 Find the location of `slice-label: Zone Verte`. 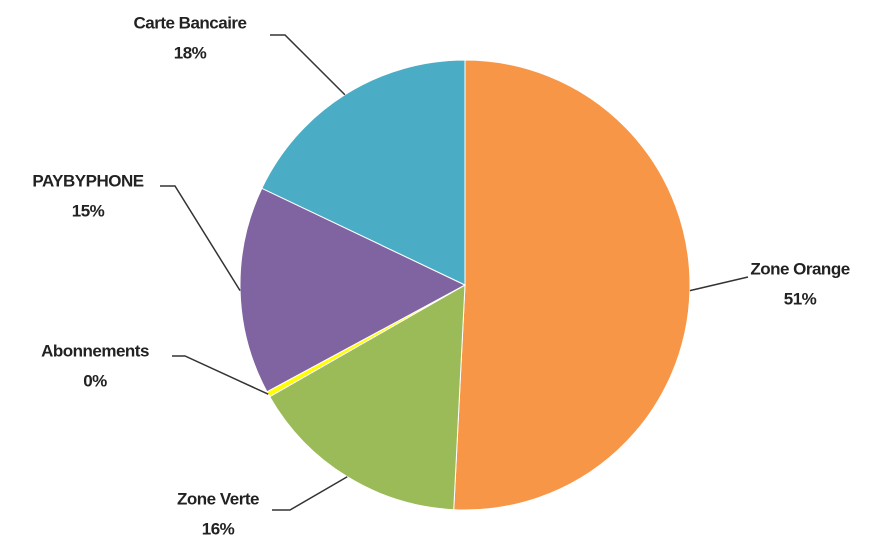

slice-label: Zone Verte is located at coordinates (218, 498).